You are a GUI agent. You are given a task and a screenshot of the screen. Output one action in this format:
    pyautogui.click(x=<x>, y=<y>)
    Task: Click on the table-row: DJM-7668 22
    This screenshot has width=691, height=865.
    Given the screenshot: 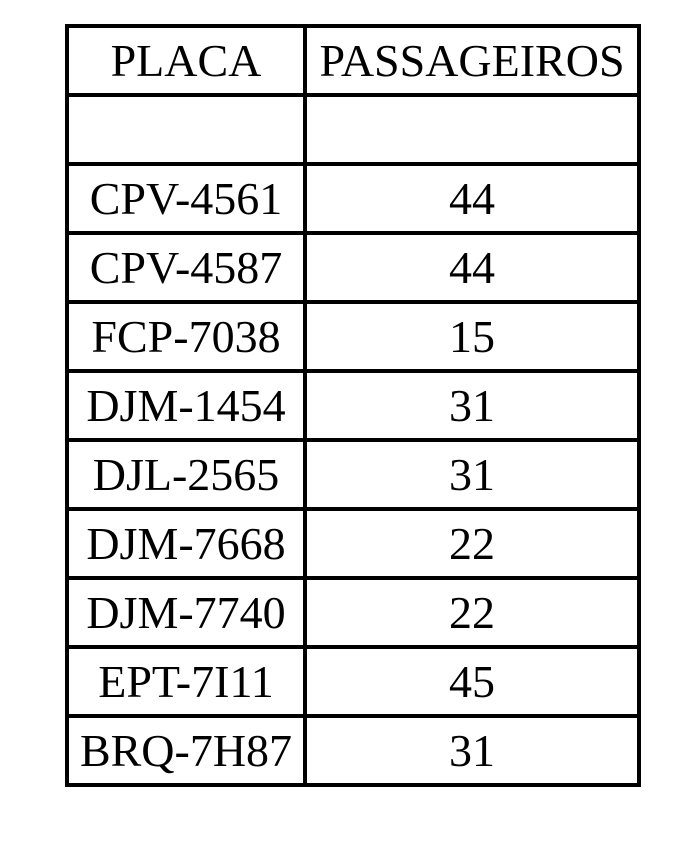 What is the action you would take?
    pyautogui.click(x=353, y=543)
    